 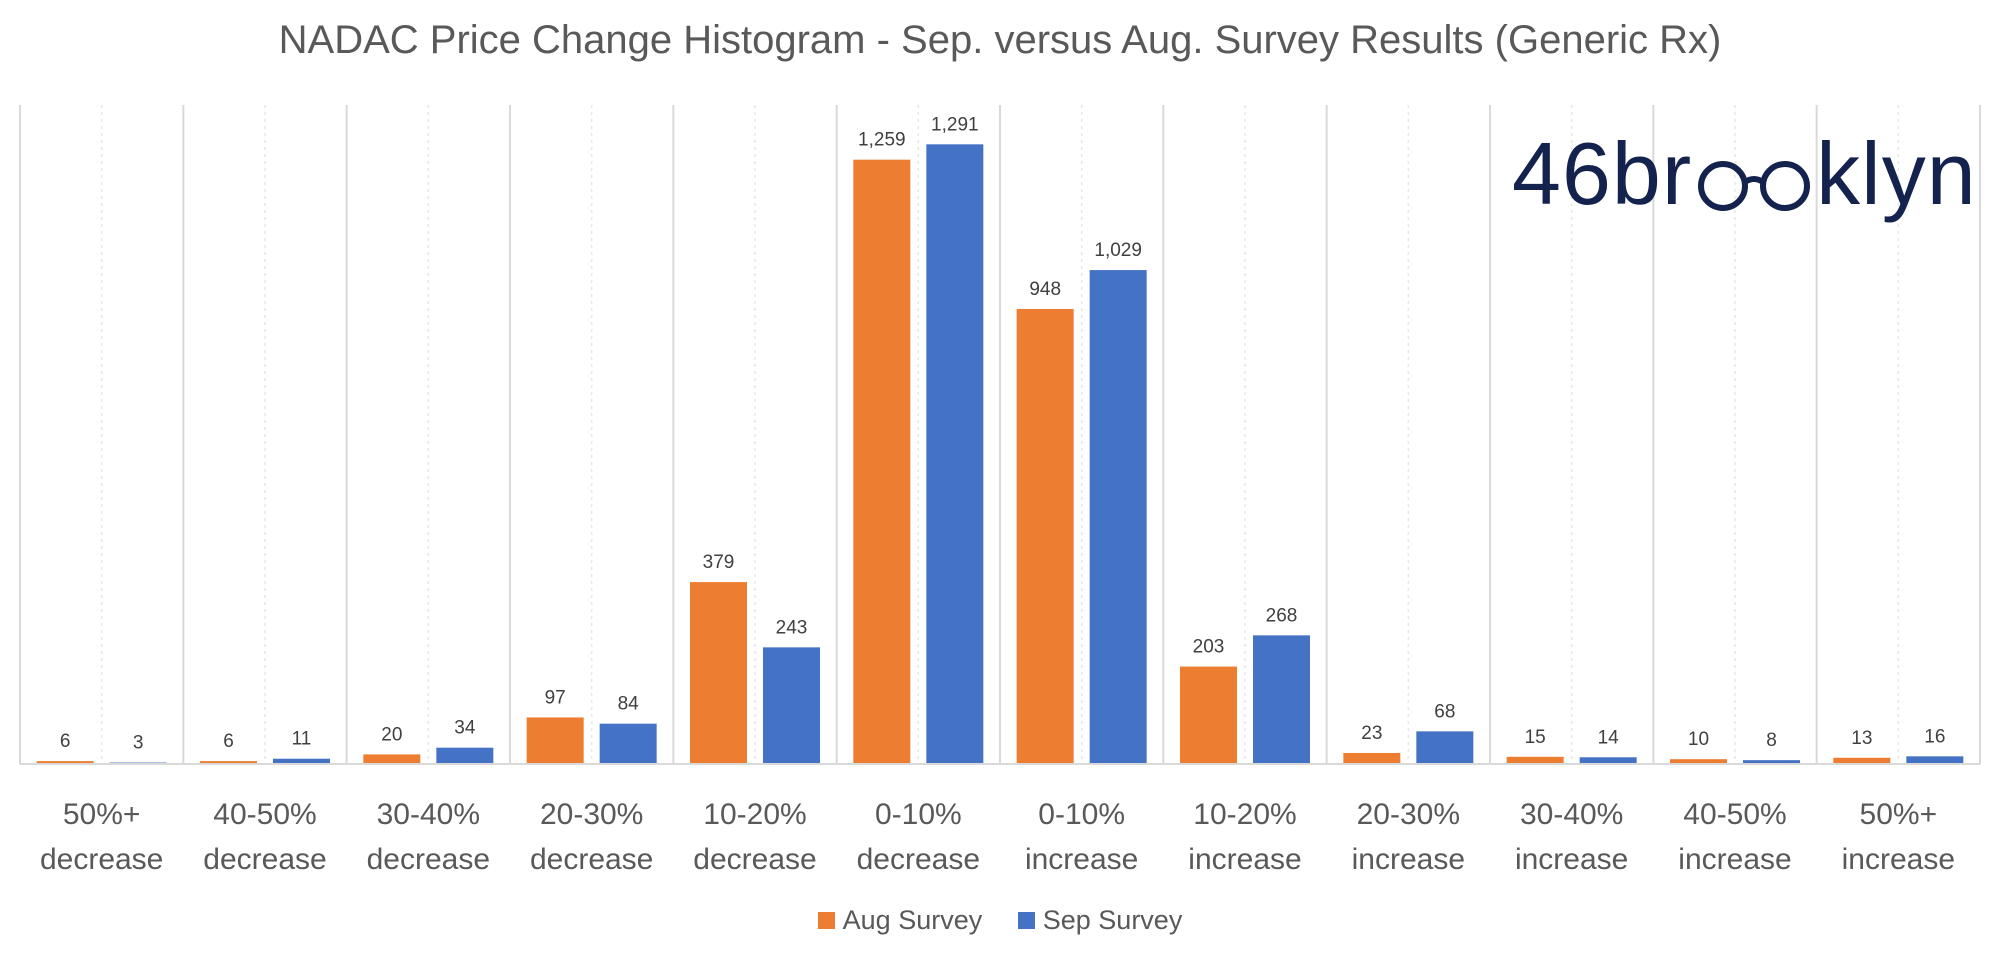 I want to click on data-label-aug: 1,259, so click(x=882, y=140).